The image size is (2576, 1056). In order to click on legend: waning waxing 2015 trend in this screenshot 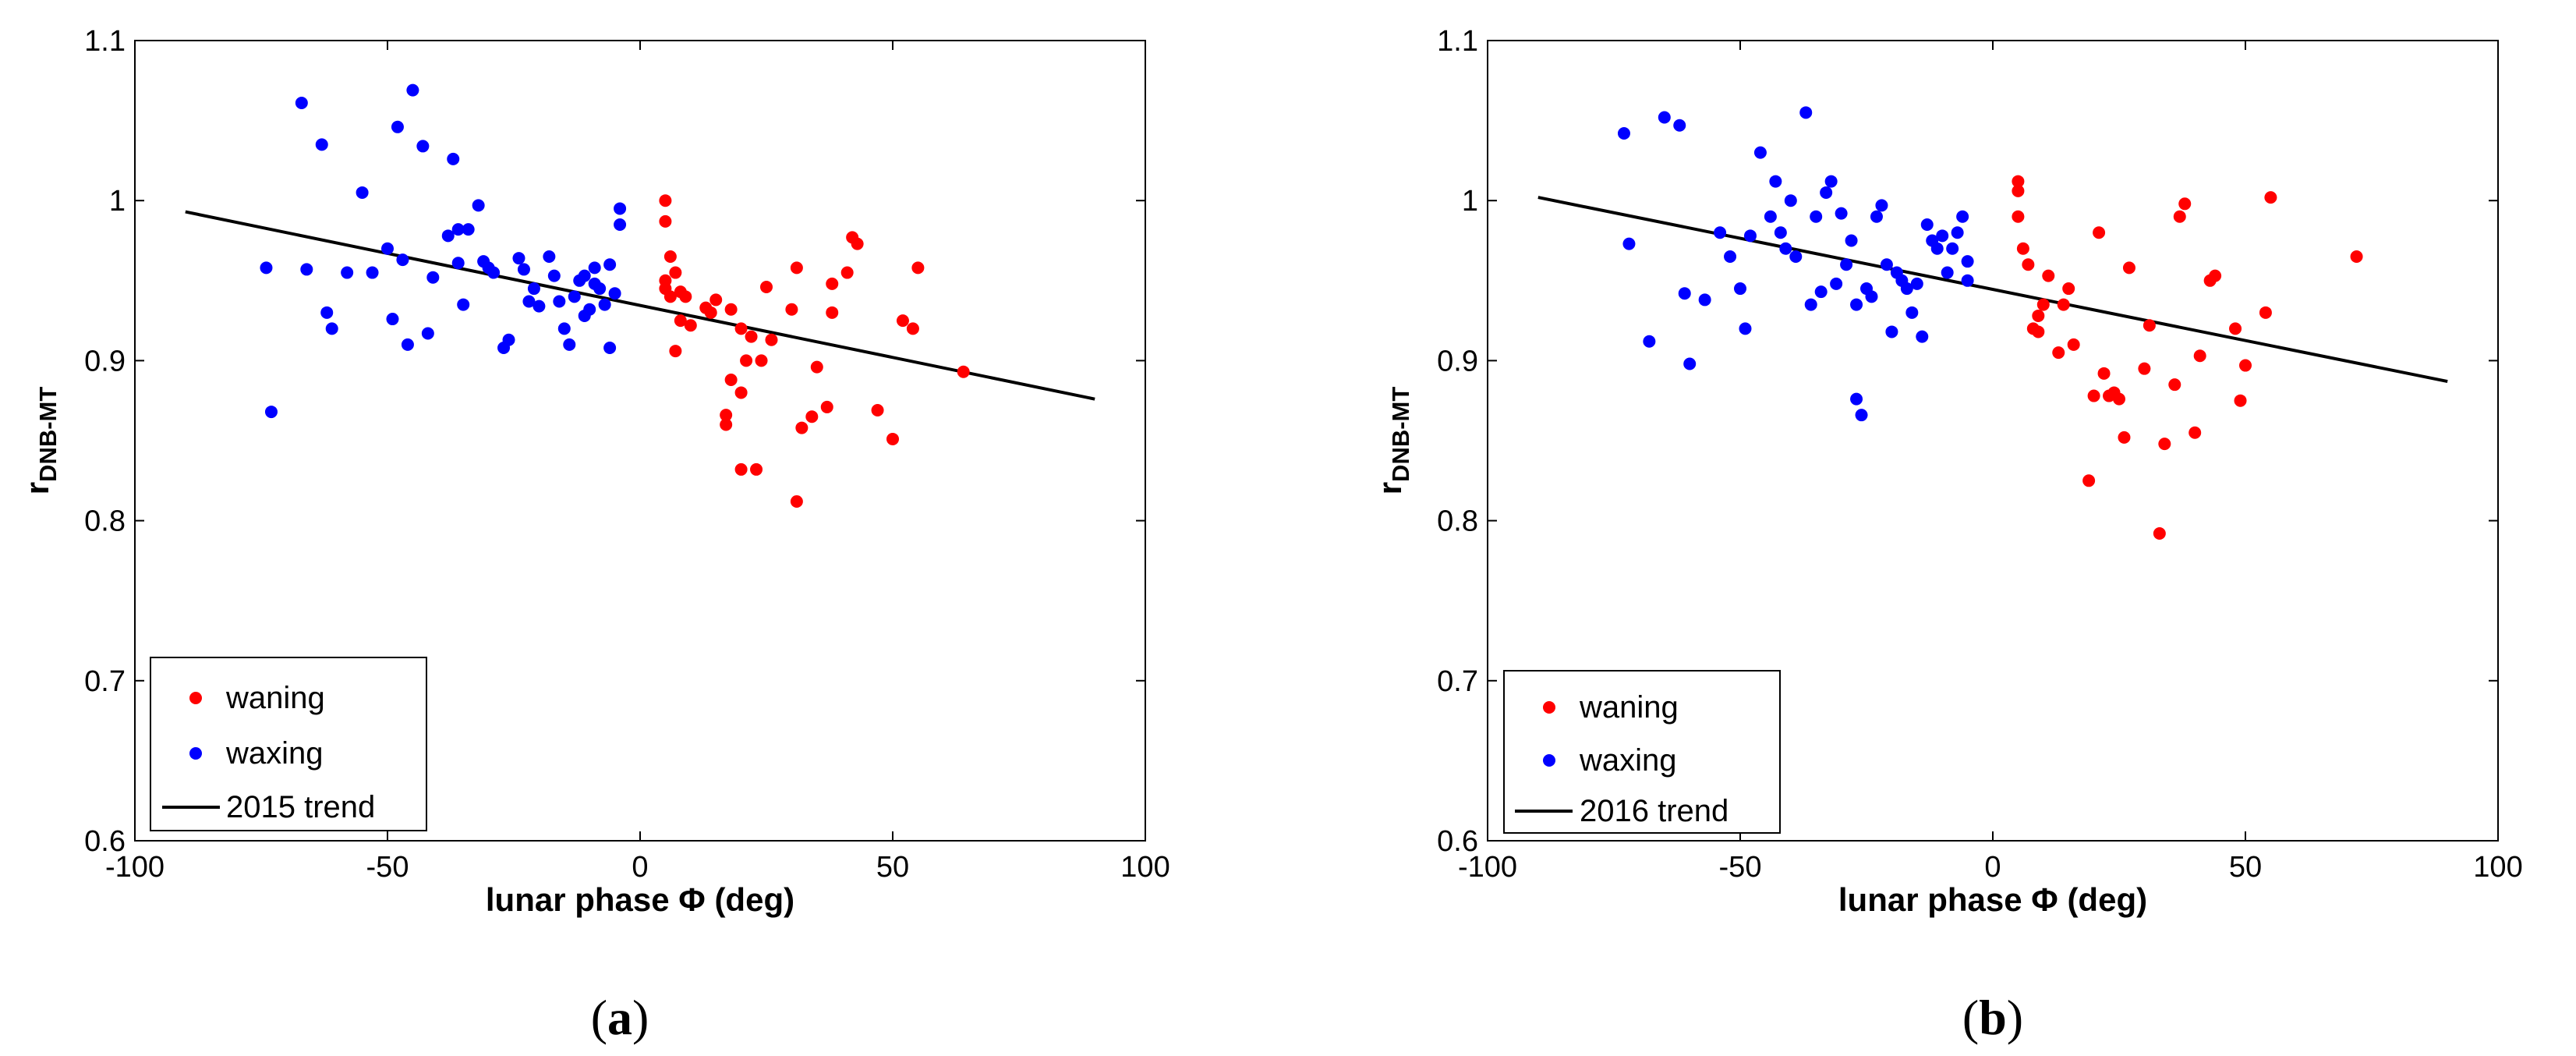, I will do `click(288, 744)`.